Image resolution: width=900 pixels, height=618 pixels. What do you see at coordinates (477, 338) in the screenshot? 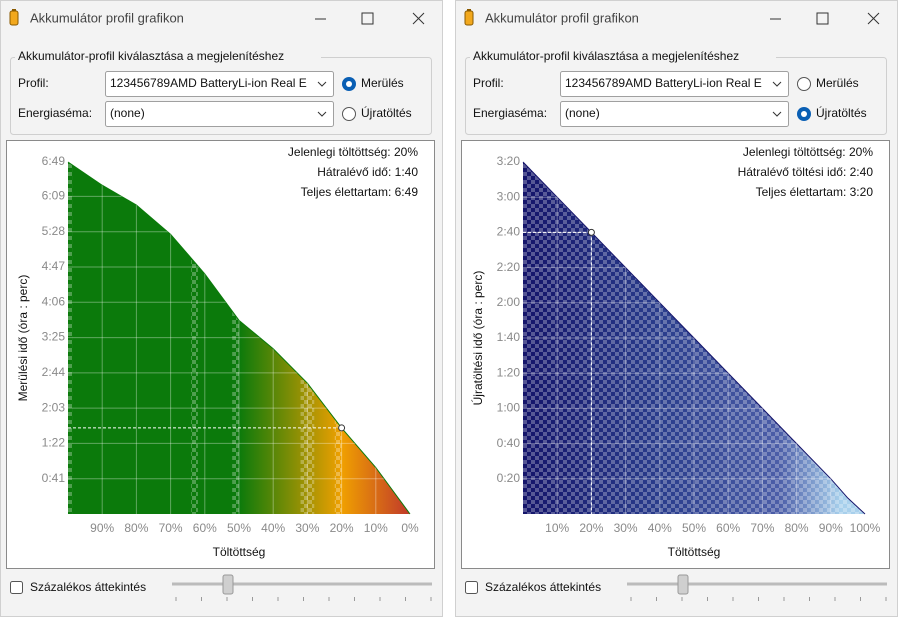
I see `y-axis-label: Újratöltési idő (óra : perc)` at bounding box center [477, 338].